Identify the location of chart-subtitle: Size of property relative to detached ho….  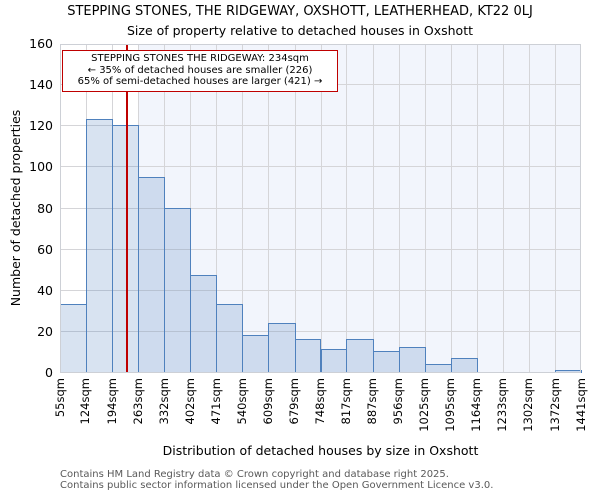
(300, 30).